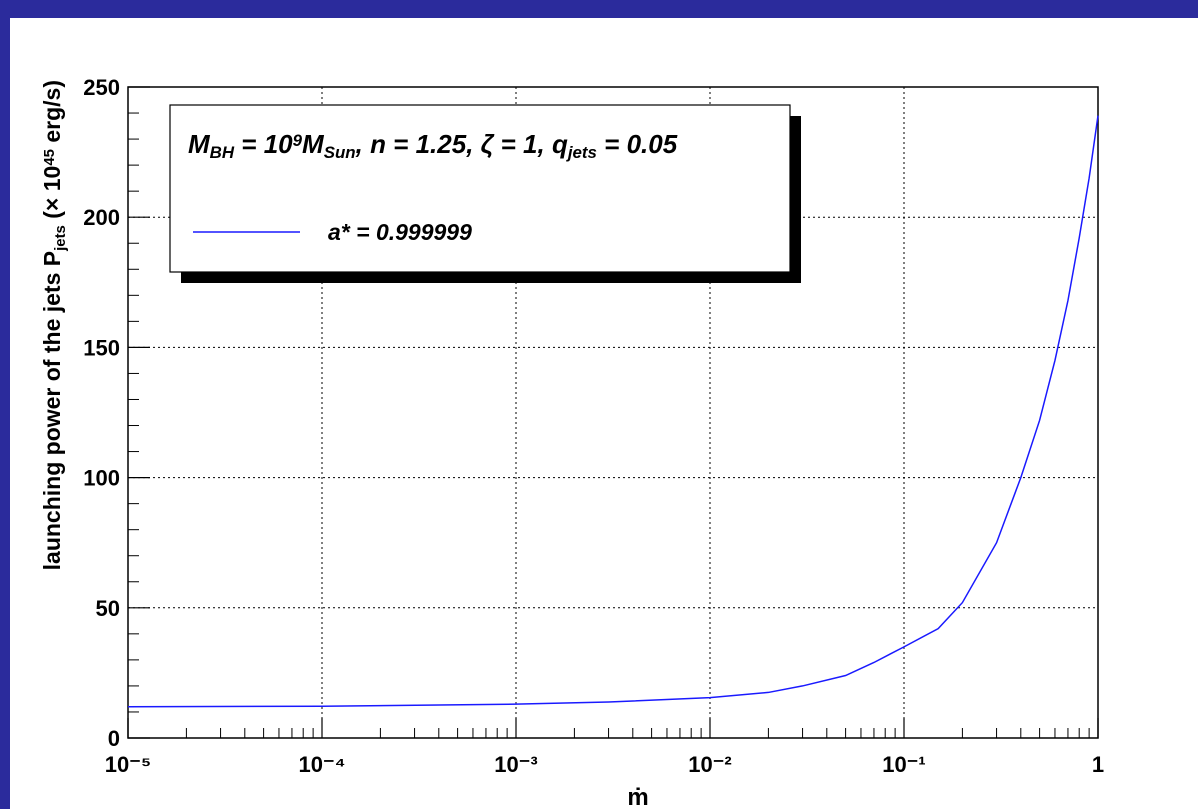 The width and height of the screenshot is (1198, 809). I want to click on y-tick-label: 150, so click(101, 347).